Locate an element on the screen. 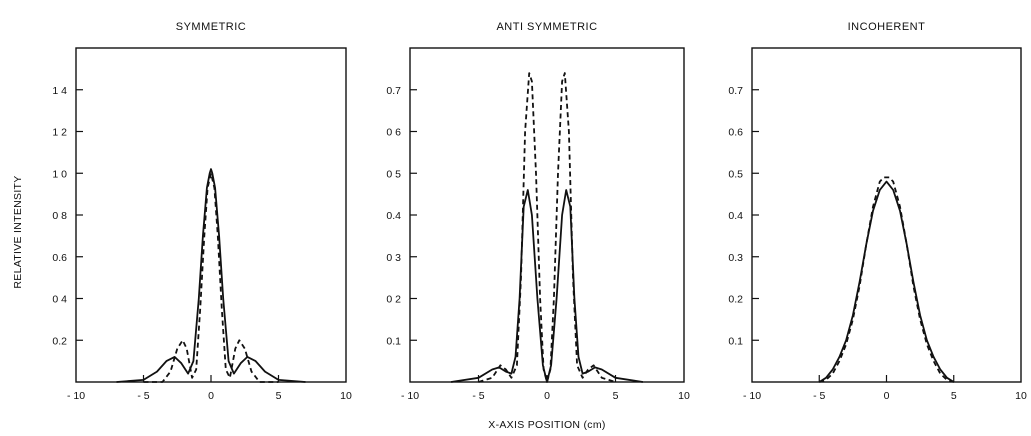  y-tick-label: 0 6 is located at coordinates (393, 133).